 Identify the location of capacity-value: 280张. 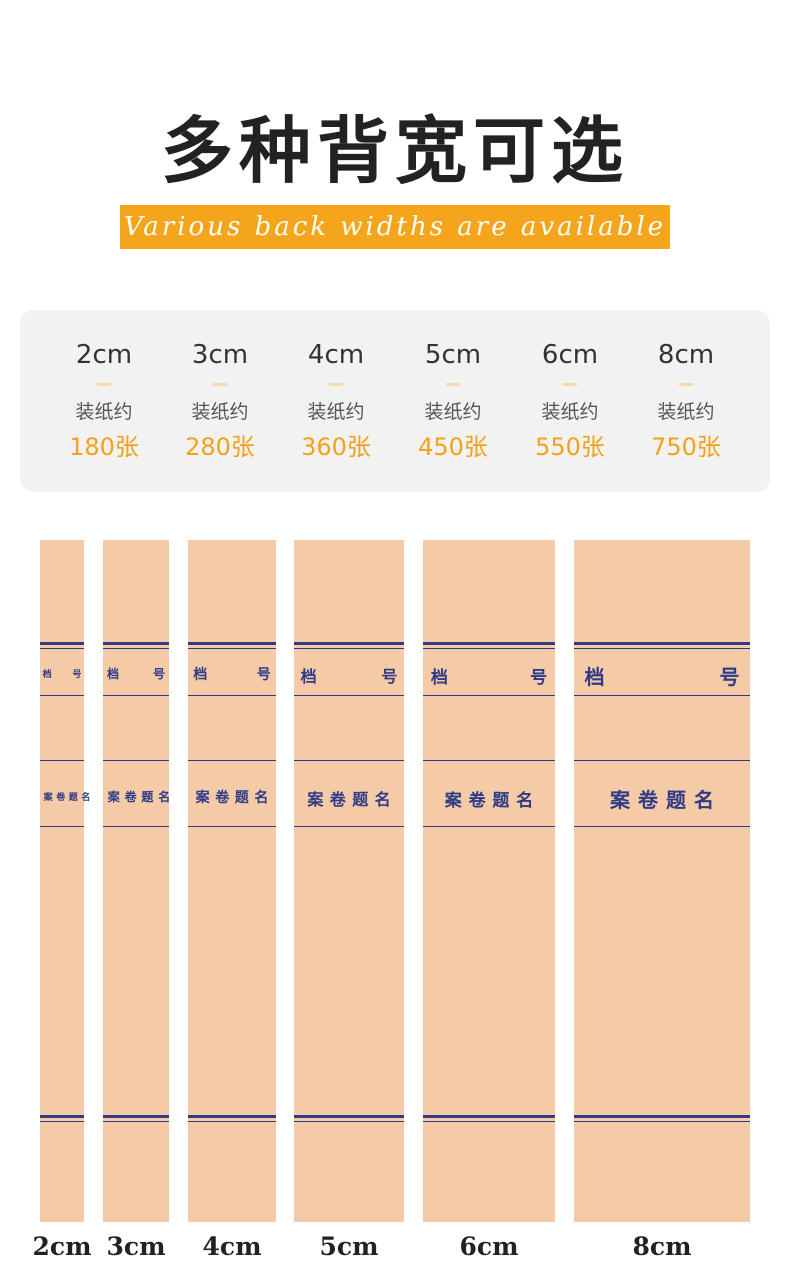
(220, 447).